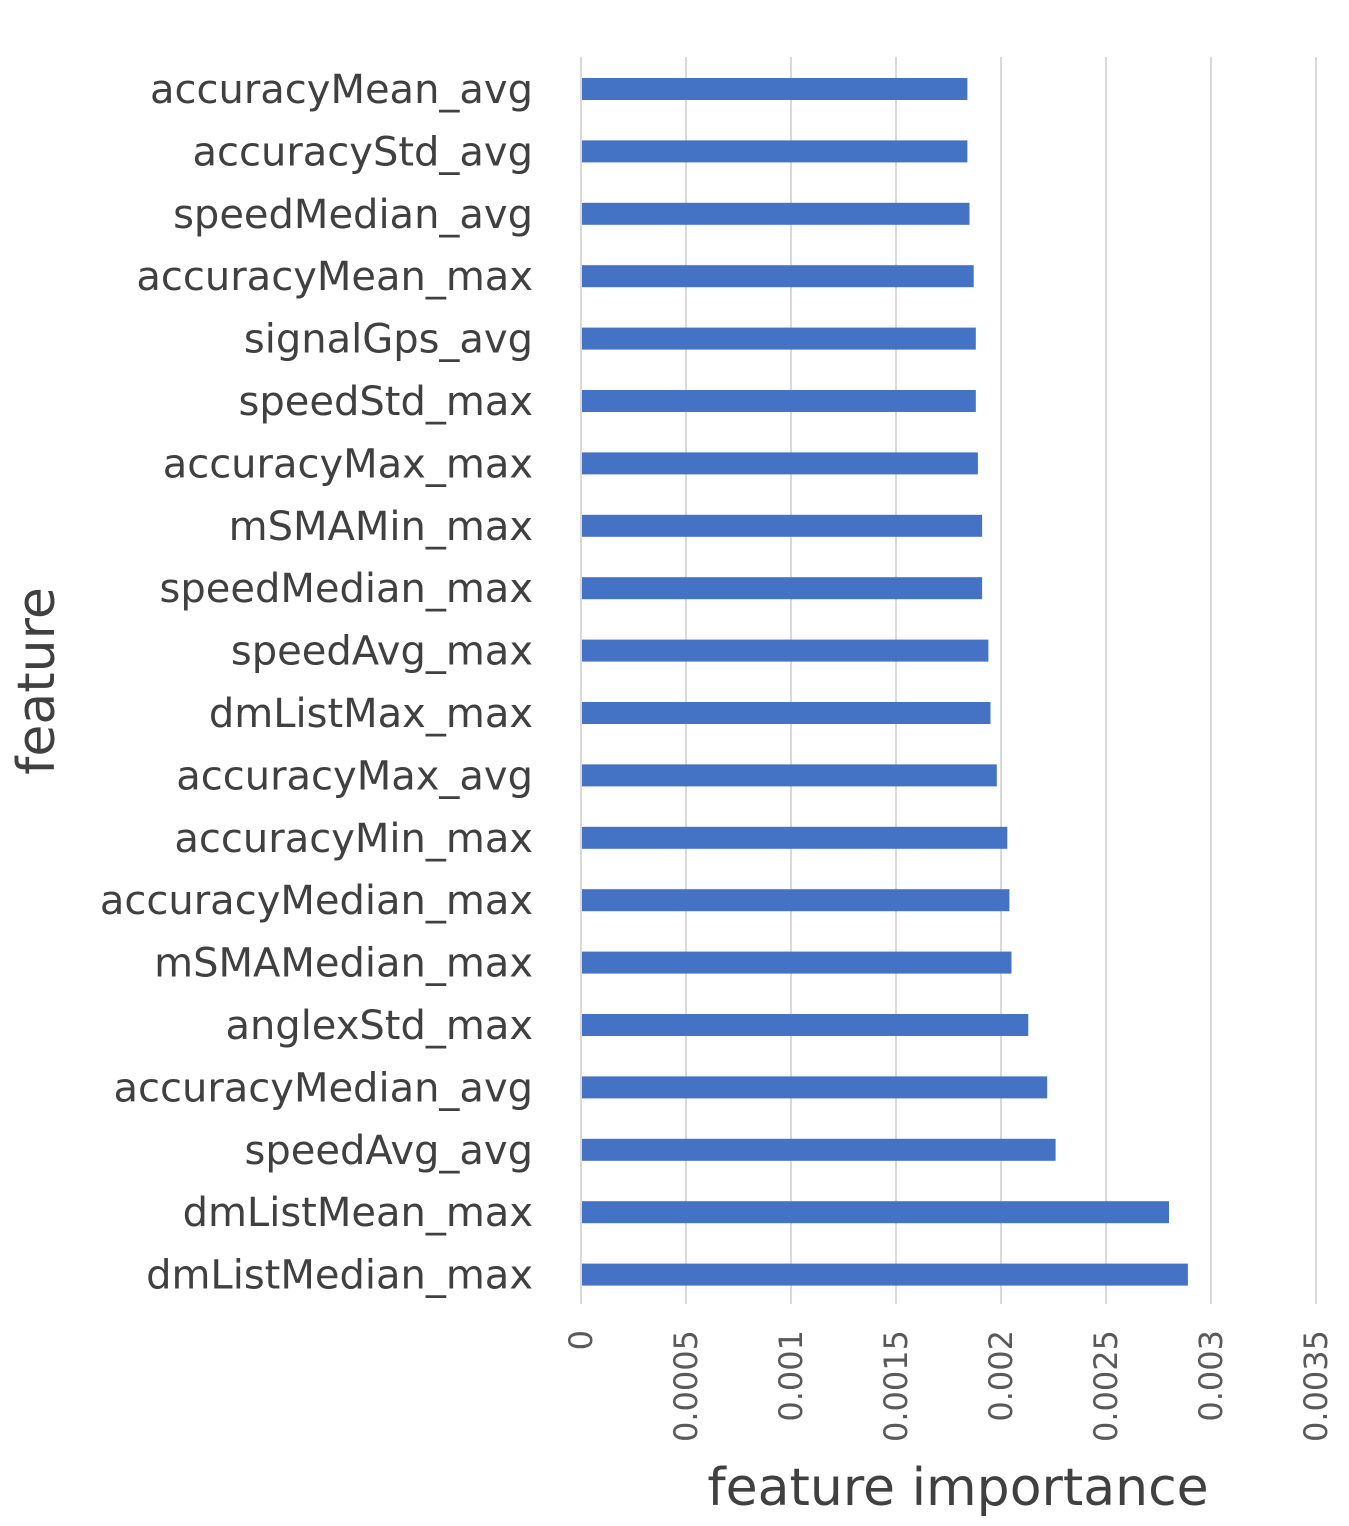 This screenshot has width=1349, height=1526. I want to click on x-tick-label: 0.001, so click(791, 1376).